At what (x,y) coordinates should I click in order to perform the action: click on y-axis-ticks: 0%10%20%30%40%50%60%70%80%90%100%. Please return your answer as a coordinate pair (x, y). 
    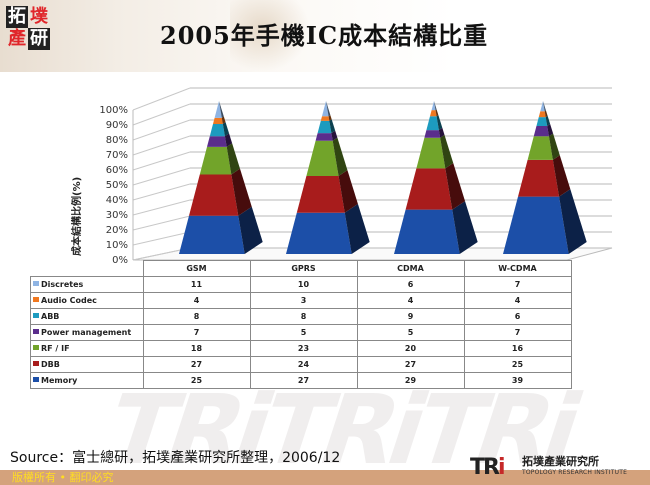
    Looking at the image, I should click on (113, 185).